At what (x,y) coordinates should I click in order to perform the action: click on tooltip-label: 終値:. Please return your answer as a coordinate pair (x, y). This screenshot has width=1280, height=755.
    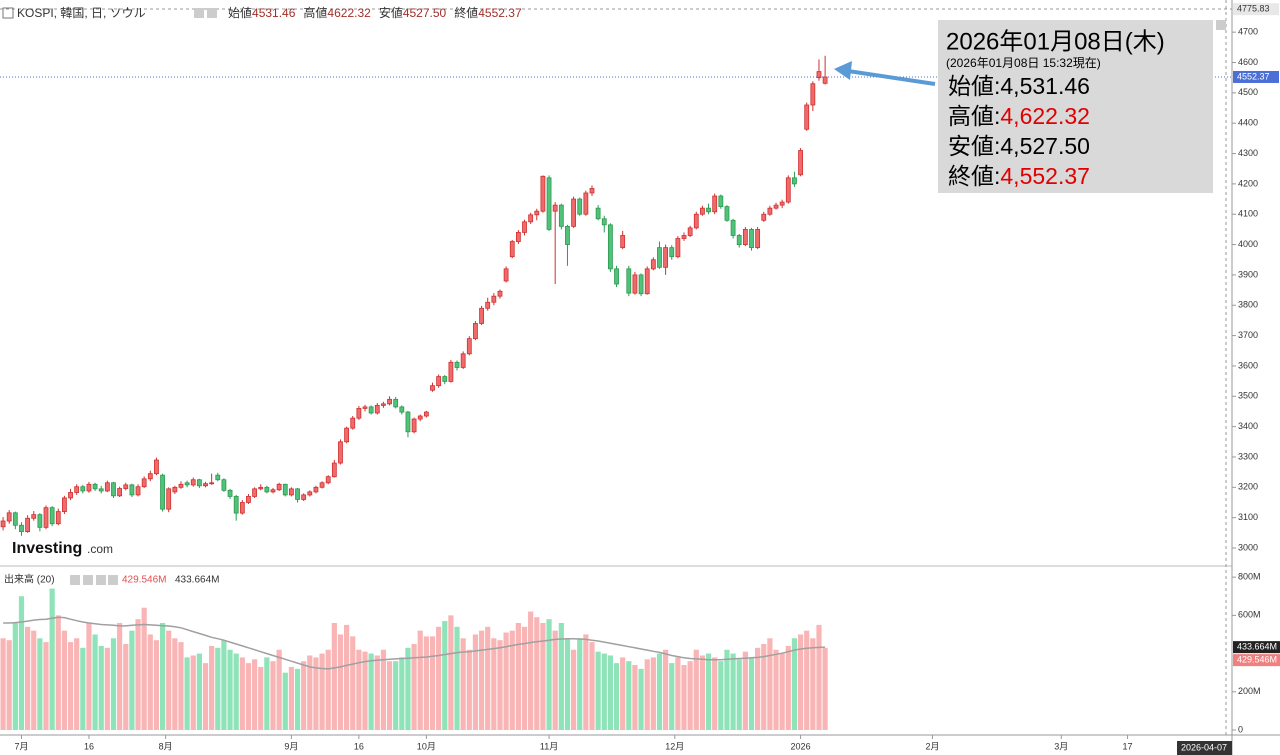
    Looking at the image, I should click on (974, 176).